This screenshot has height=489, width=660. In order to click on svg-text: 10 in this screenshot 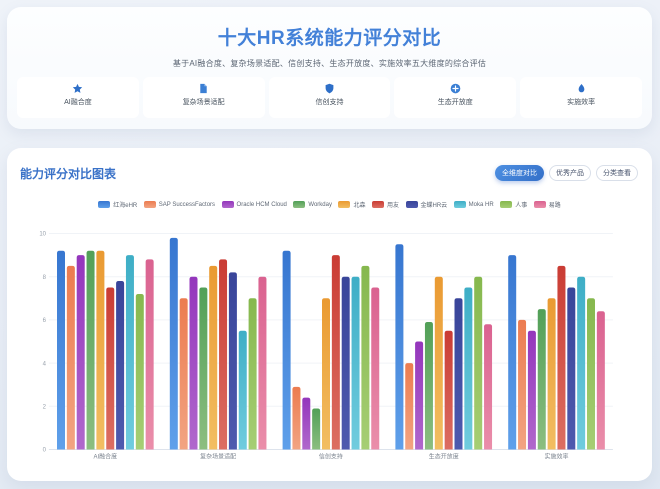, I will do `click(42, 235)`.